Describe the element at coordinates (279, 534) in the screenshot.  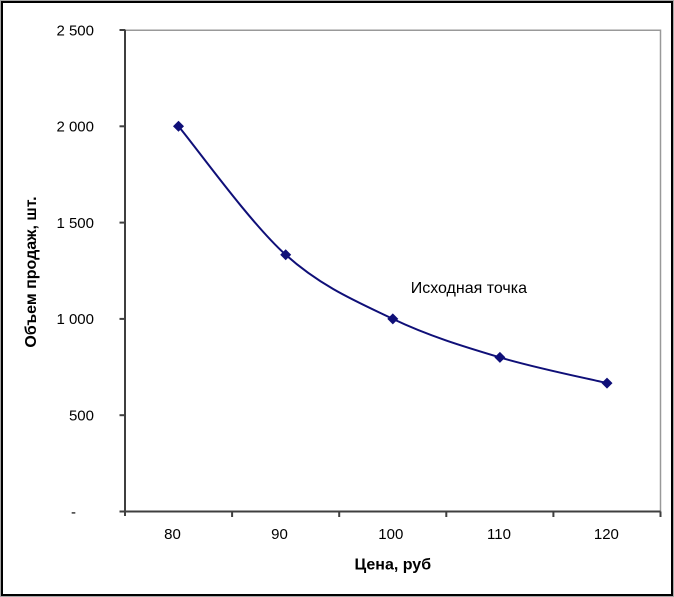
I see `svg-text: 90` at that location.